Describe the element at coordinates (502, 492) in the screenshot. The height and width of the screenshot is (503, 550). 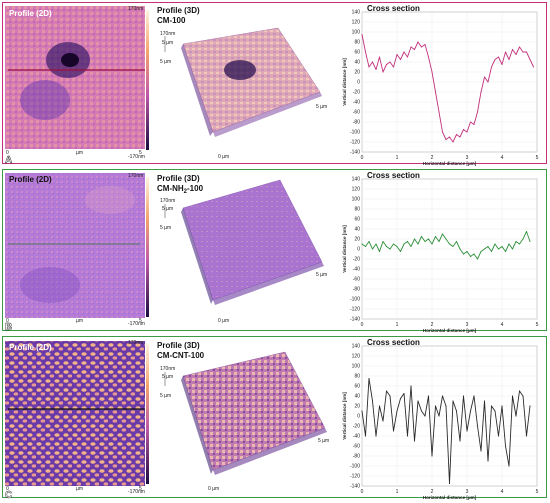
I see `x-tick-label: 4` at that location.